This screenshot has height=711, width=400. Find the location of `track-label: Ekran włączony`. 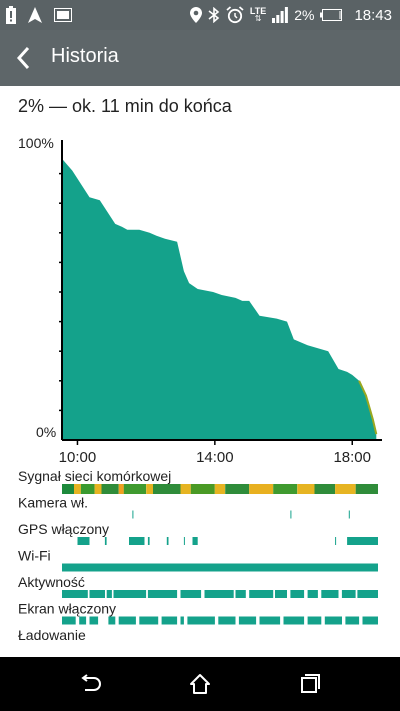

track-label: Ekran włączony is located at coordinates (67, 609).